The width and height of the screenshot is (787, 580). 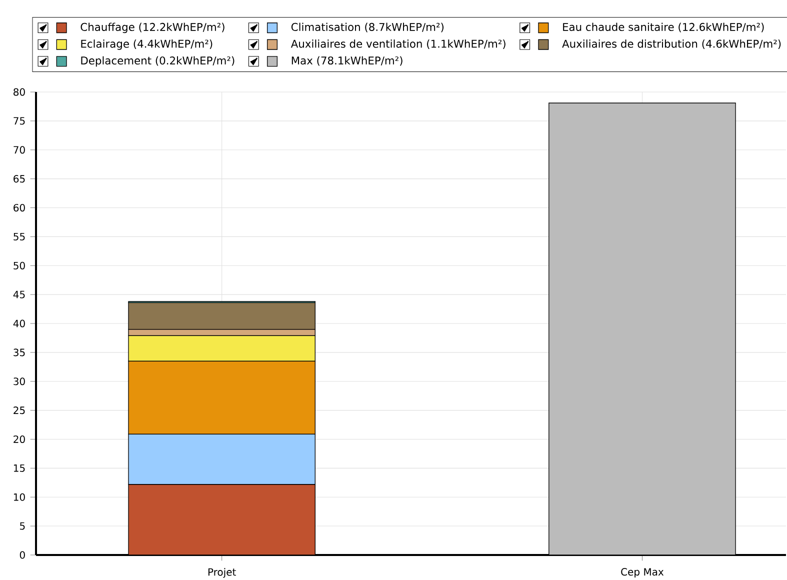 I want to click on y-tick-label: 35, so click(x=19, y=352).